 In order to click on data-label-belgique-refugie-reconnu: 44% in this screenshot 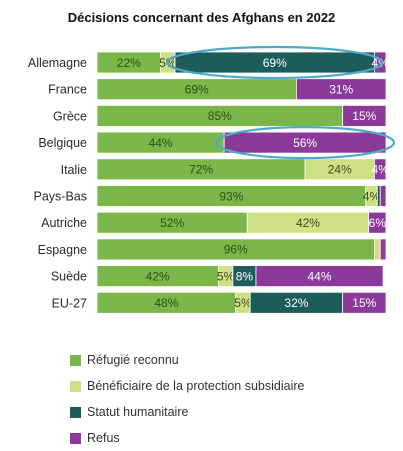, I will do `click(161, 143)`.